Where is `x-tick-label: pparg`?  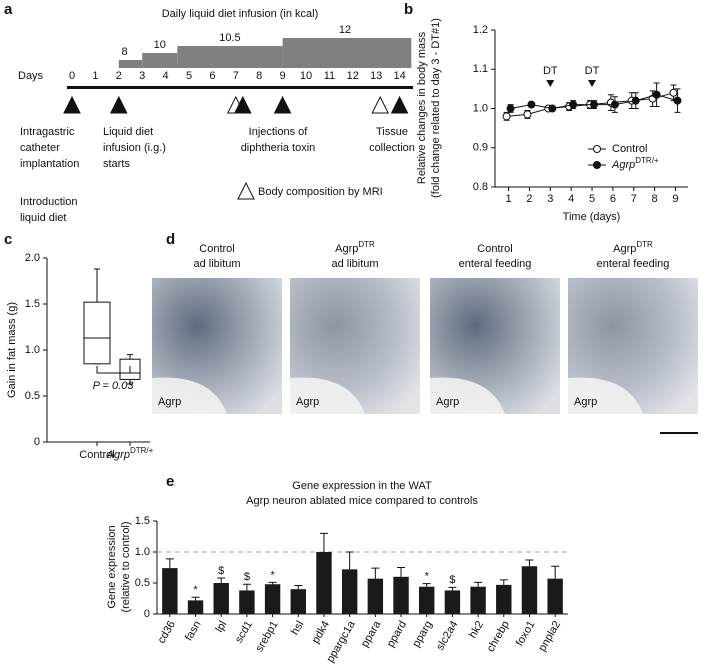 x-tick-label: pparg is located at coordinates (422, 634).